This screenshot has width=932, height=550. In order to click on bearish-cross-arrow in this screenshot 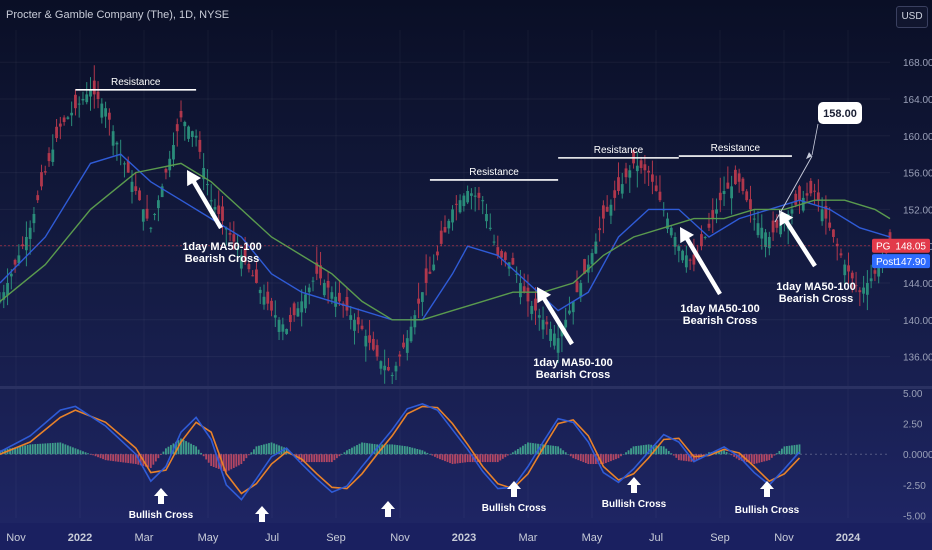, I will do `click(701, 261)`.